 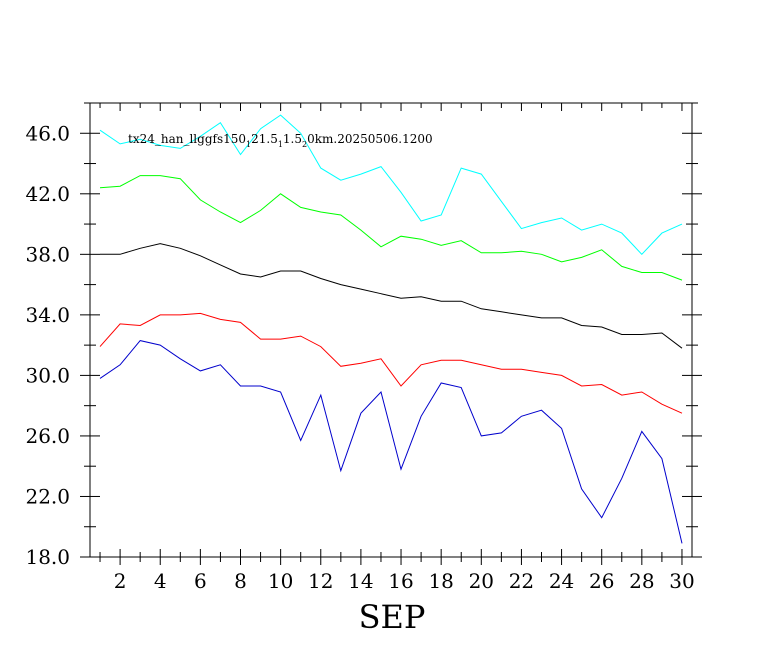 I want to click on title-part-d: 0km.20250506.1200, so click(x=370, y=139).